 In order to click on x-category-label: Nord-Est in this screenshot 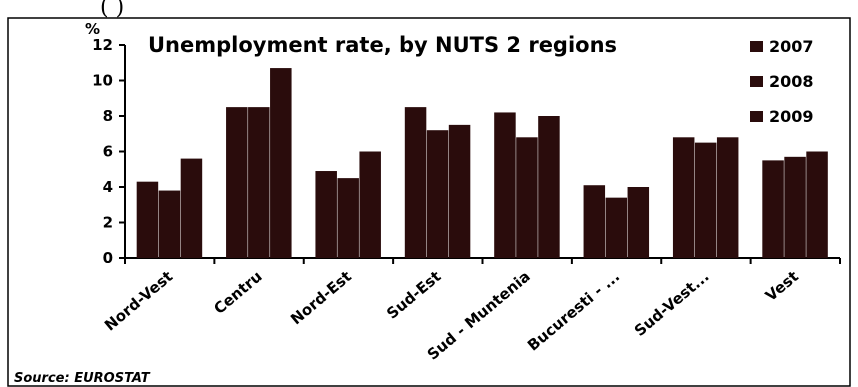, I will do `click(321, 297)`.